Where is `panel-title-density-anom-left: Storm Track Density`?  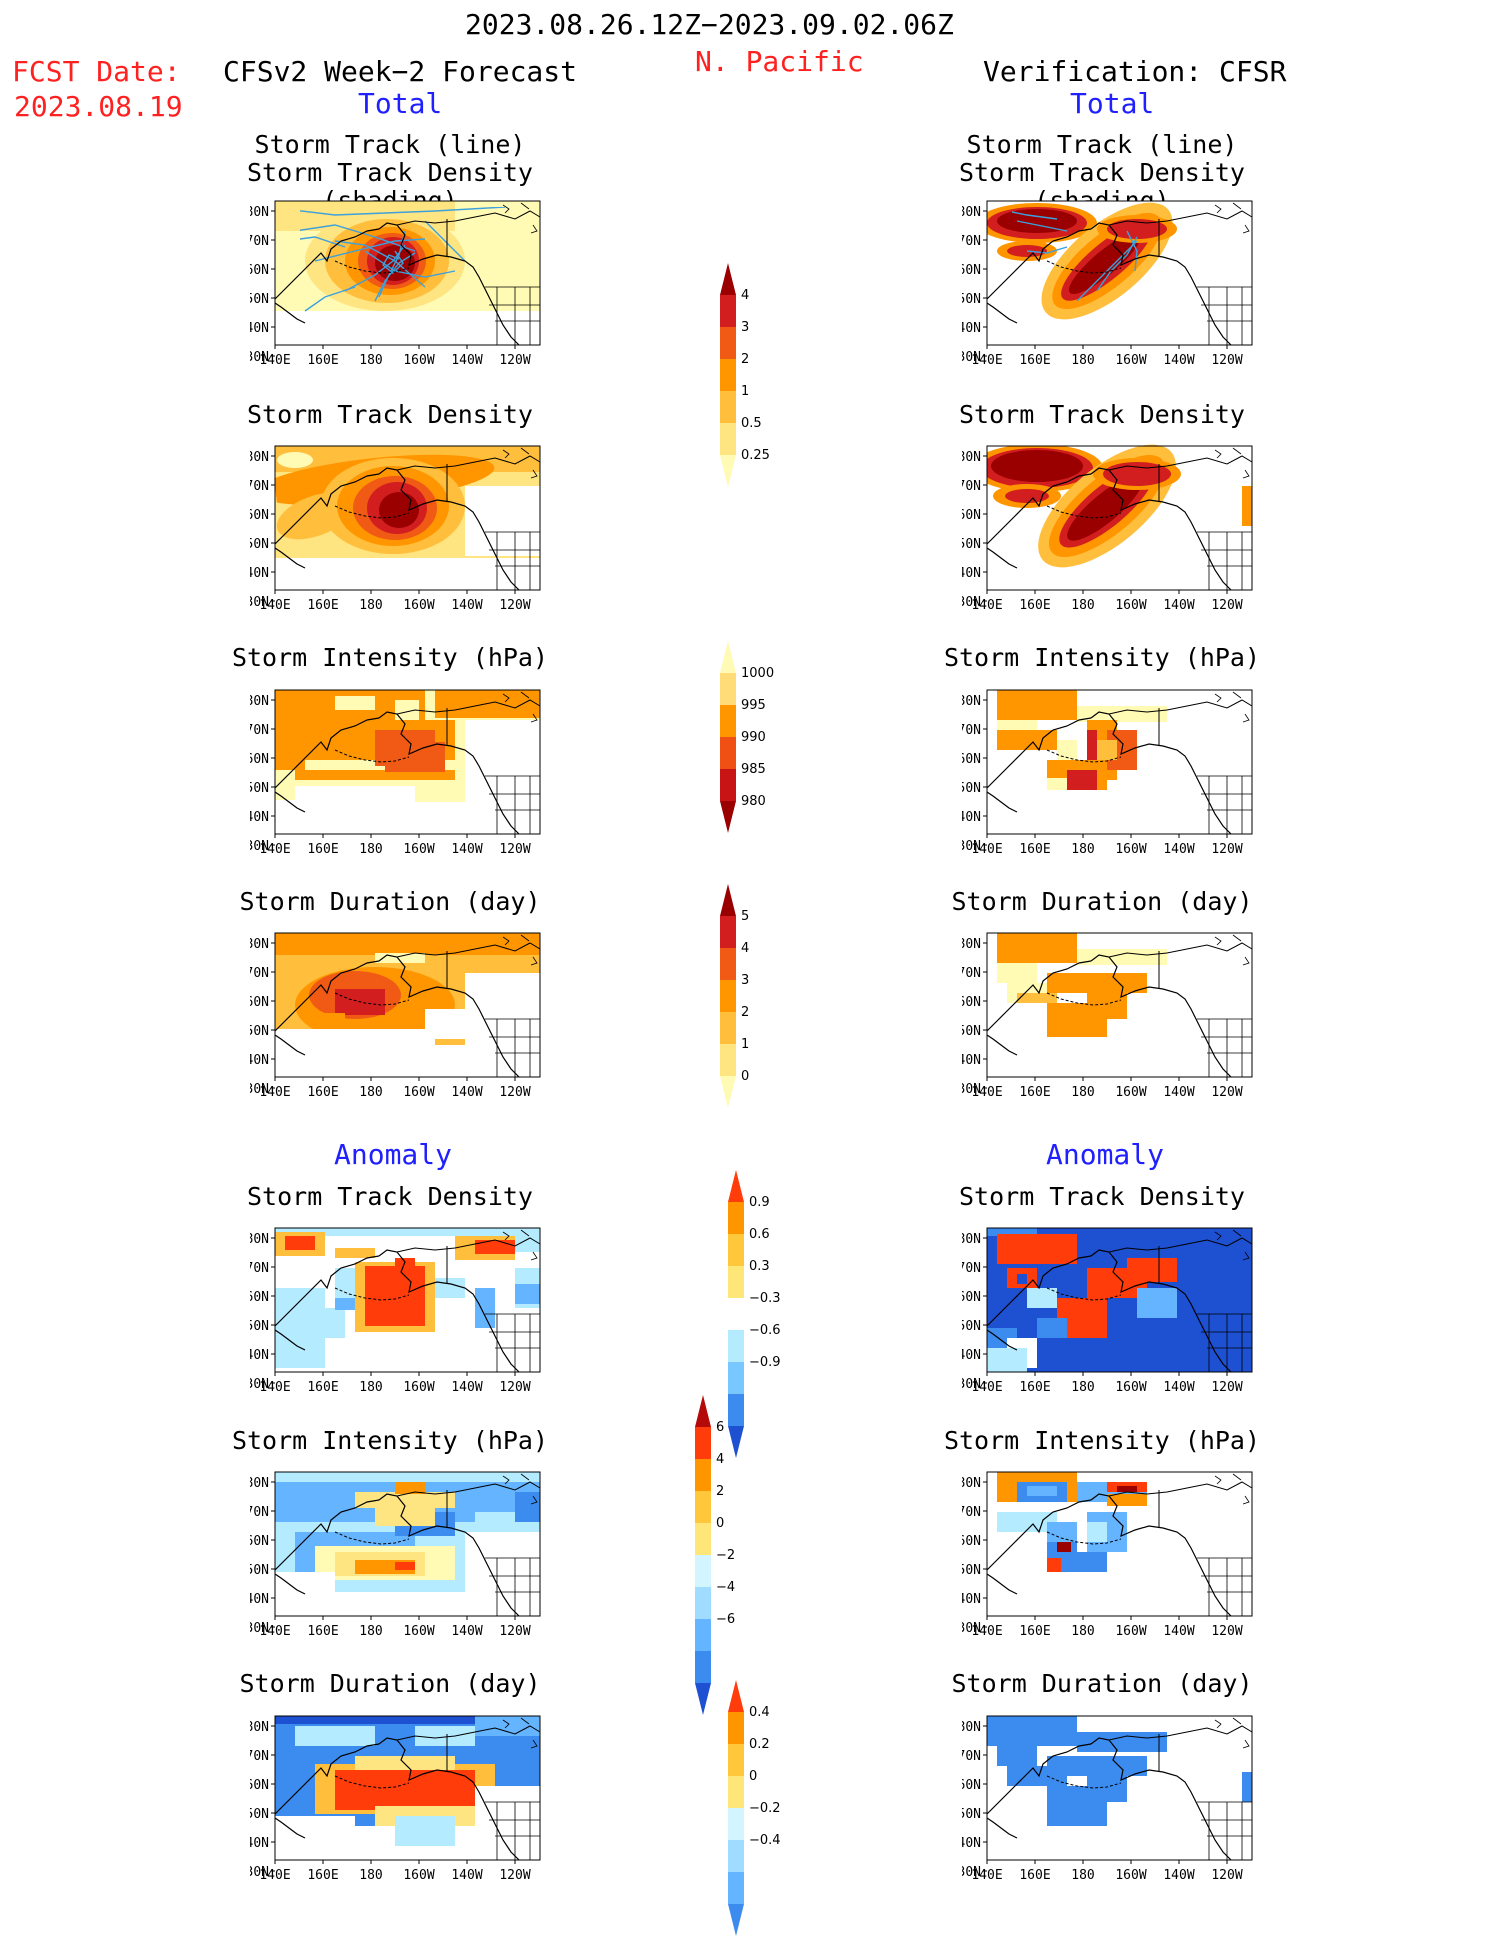
panel-title-density-anom-left: Storm Track Density is located at coordinates (390, 1196).